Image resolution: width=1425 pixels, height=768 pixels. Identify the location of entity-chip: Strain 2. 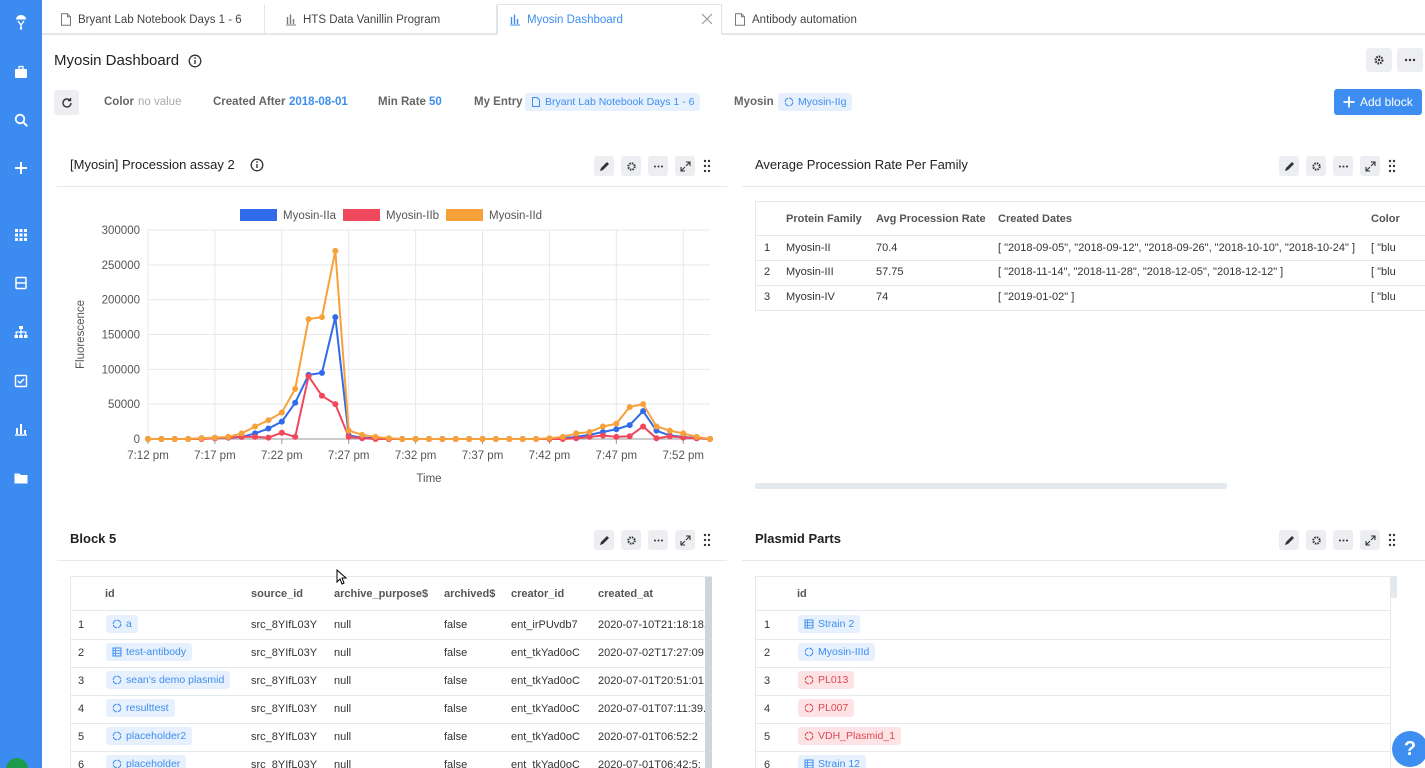
(829, 624).